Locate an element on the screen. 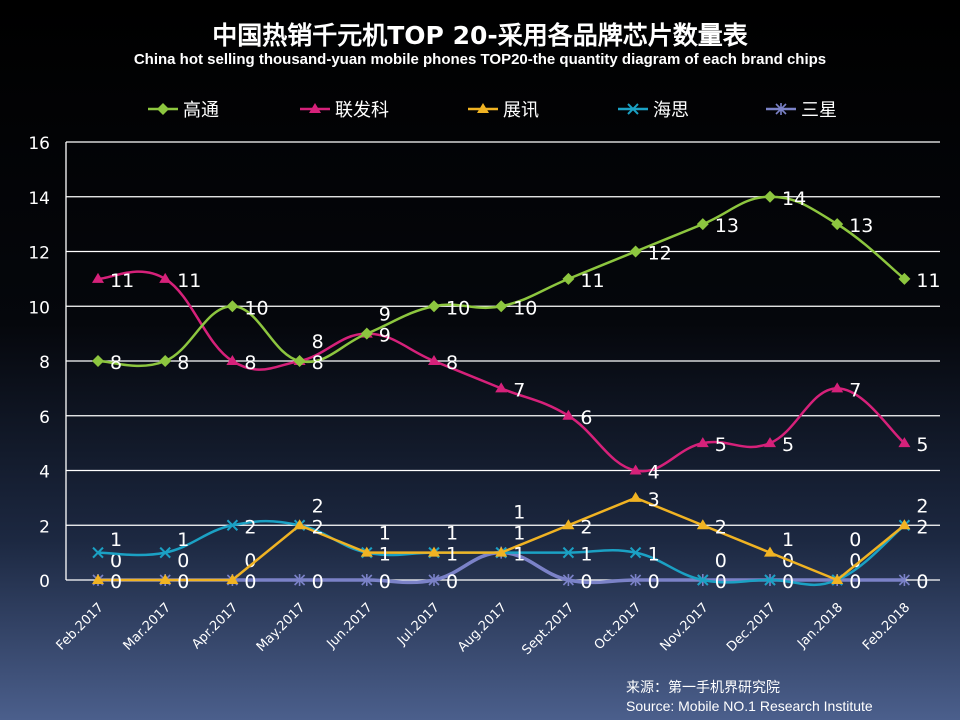  legend-item-2: 展讯 is located at coordinates (503, 110).